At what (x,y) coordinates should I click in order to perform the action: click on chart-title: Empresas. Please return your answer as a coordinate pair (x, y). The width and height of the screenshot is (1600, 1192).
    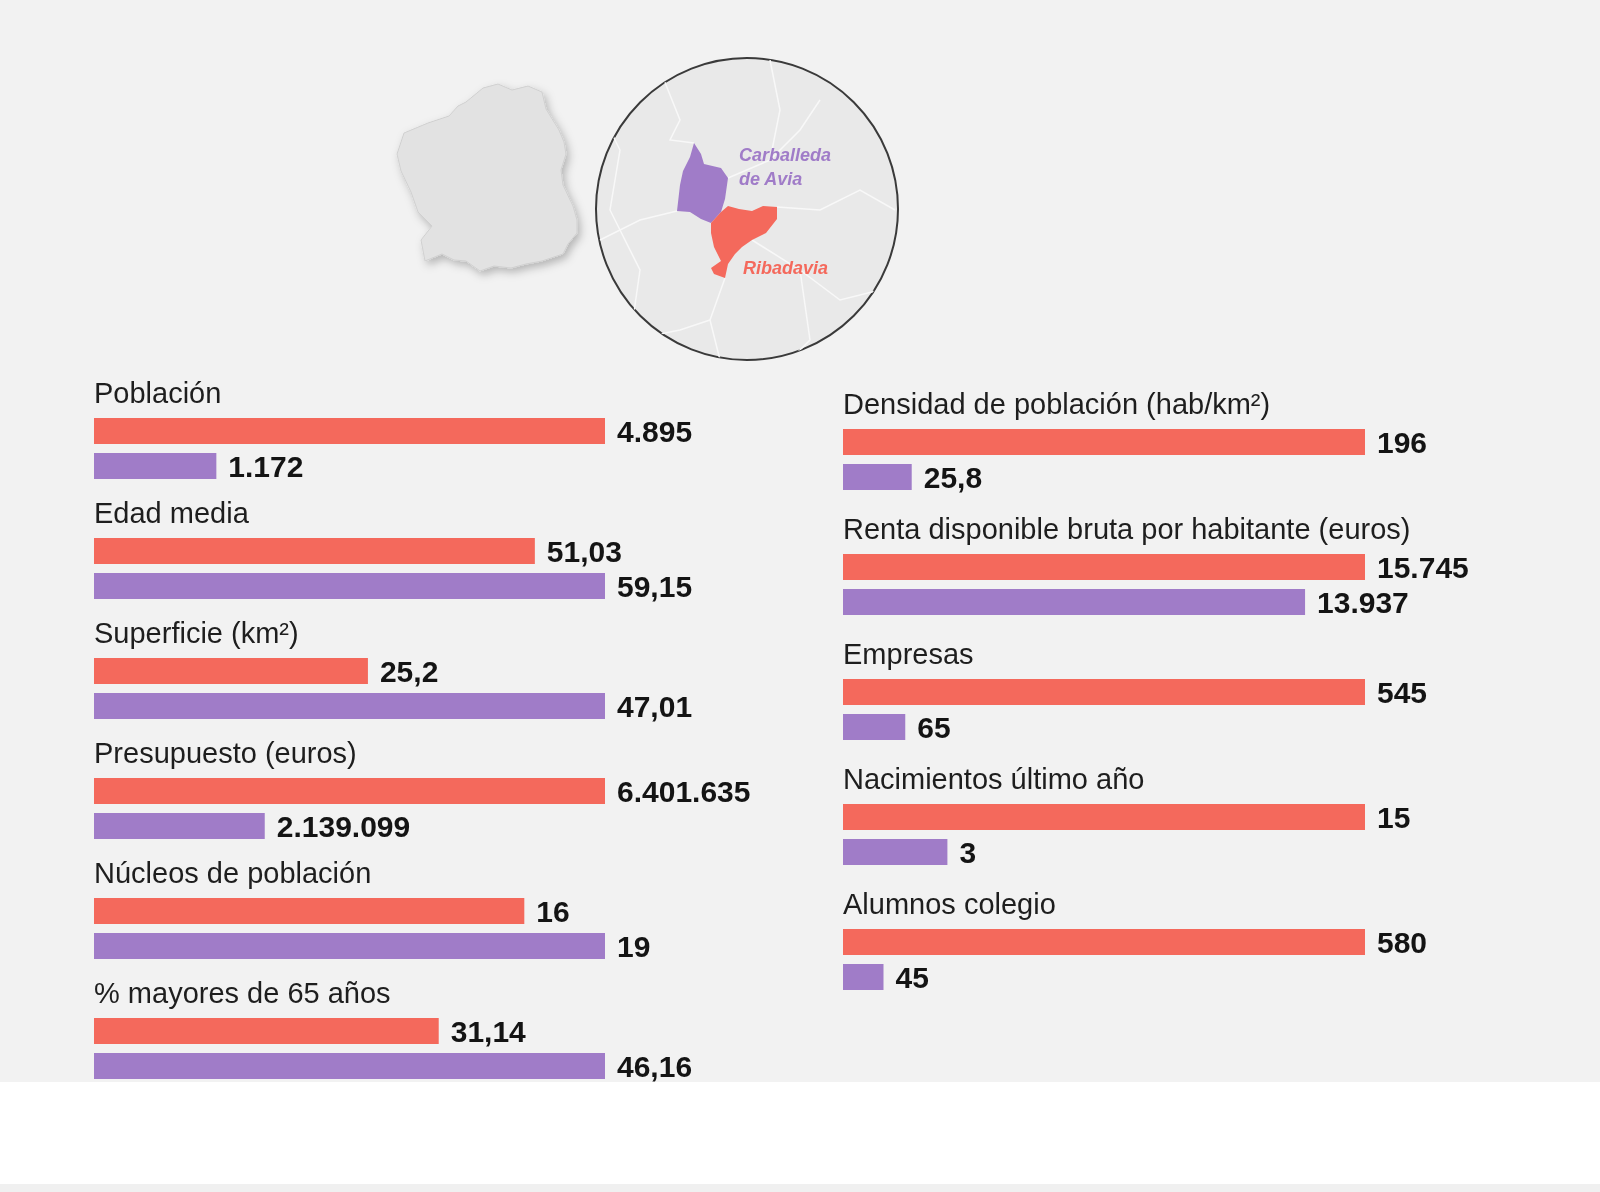
    Looking at the image, I should click on (909, 654).